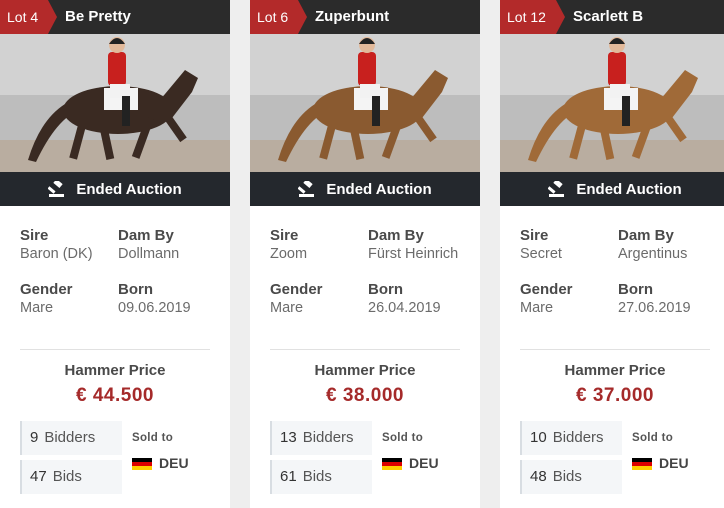  Describe the element at coordinates (404, 308) in the screenshot. I see `born-value: 26.04.2019` at that location.